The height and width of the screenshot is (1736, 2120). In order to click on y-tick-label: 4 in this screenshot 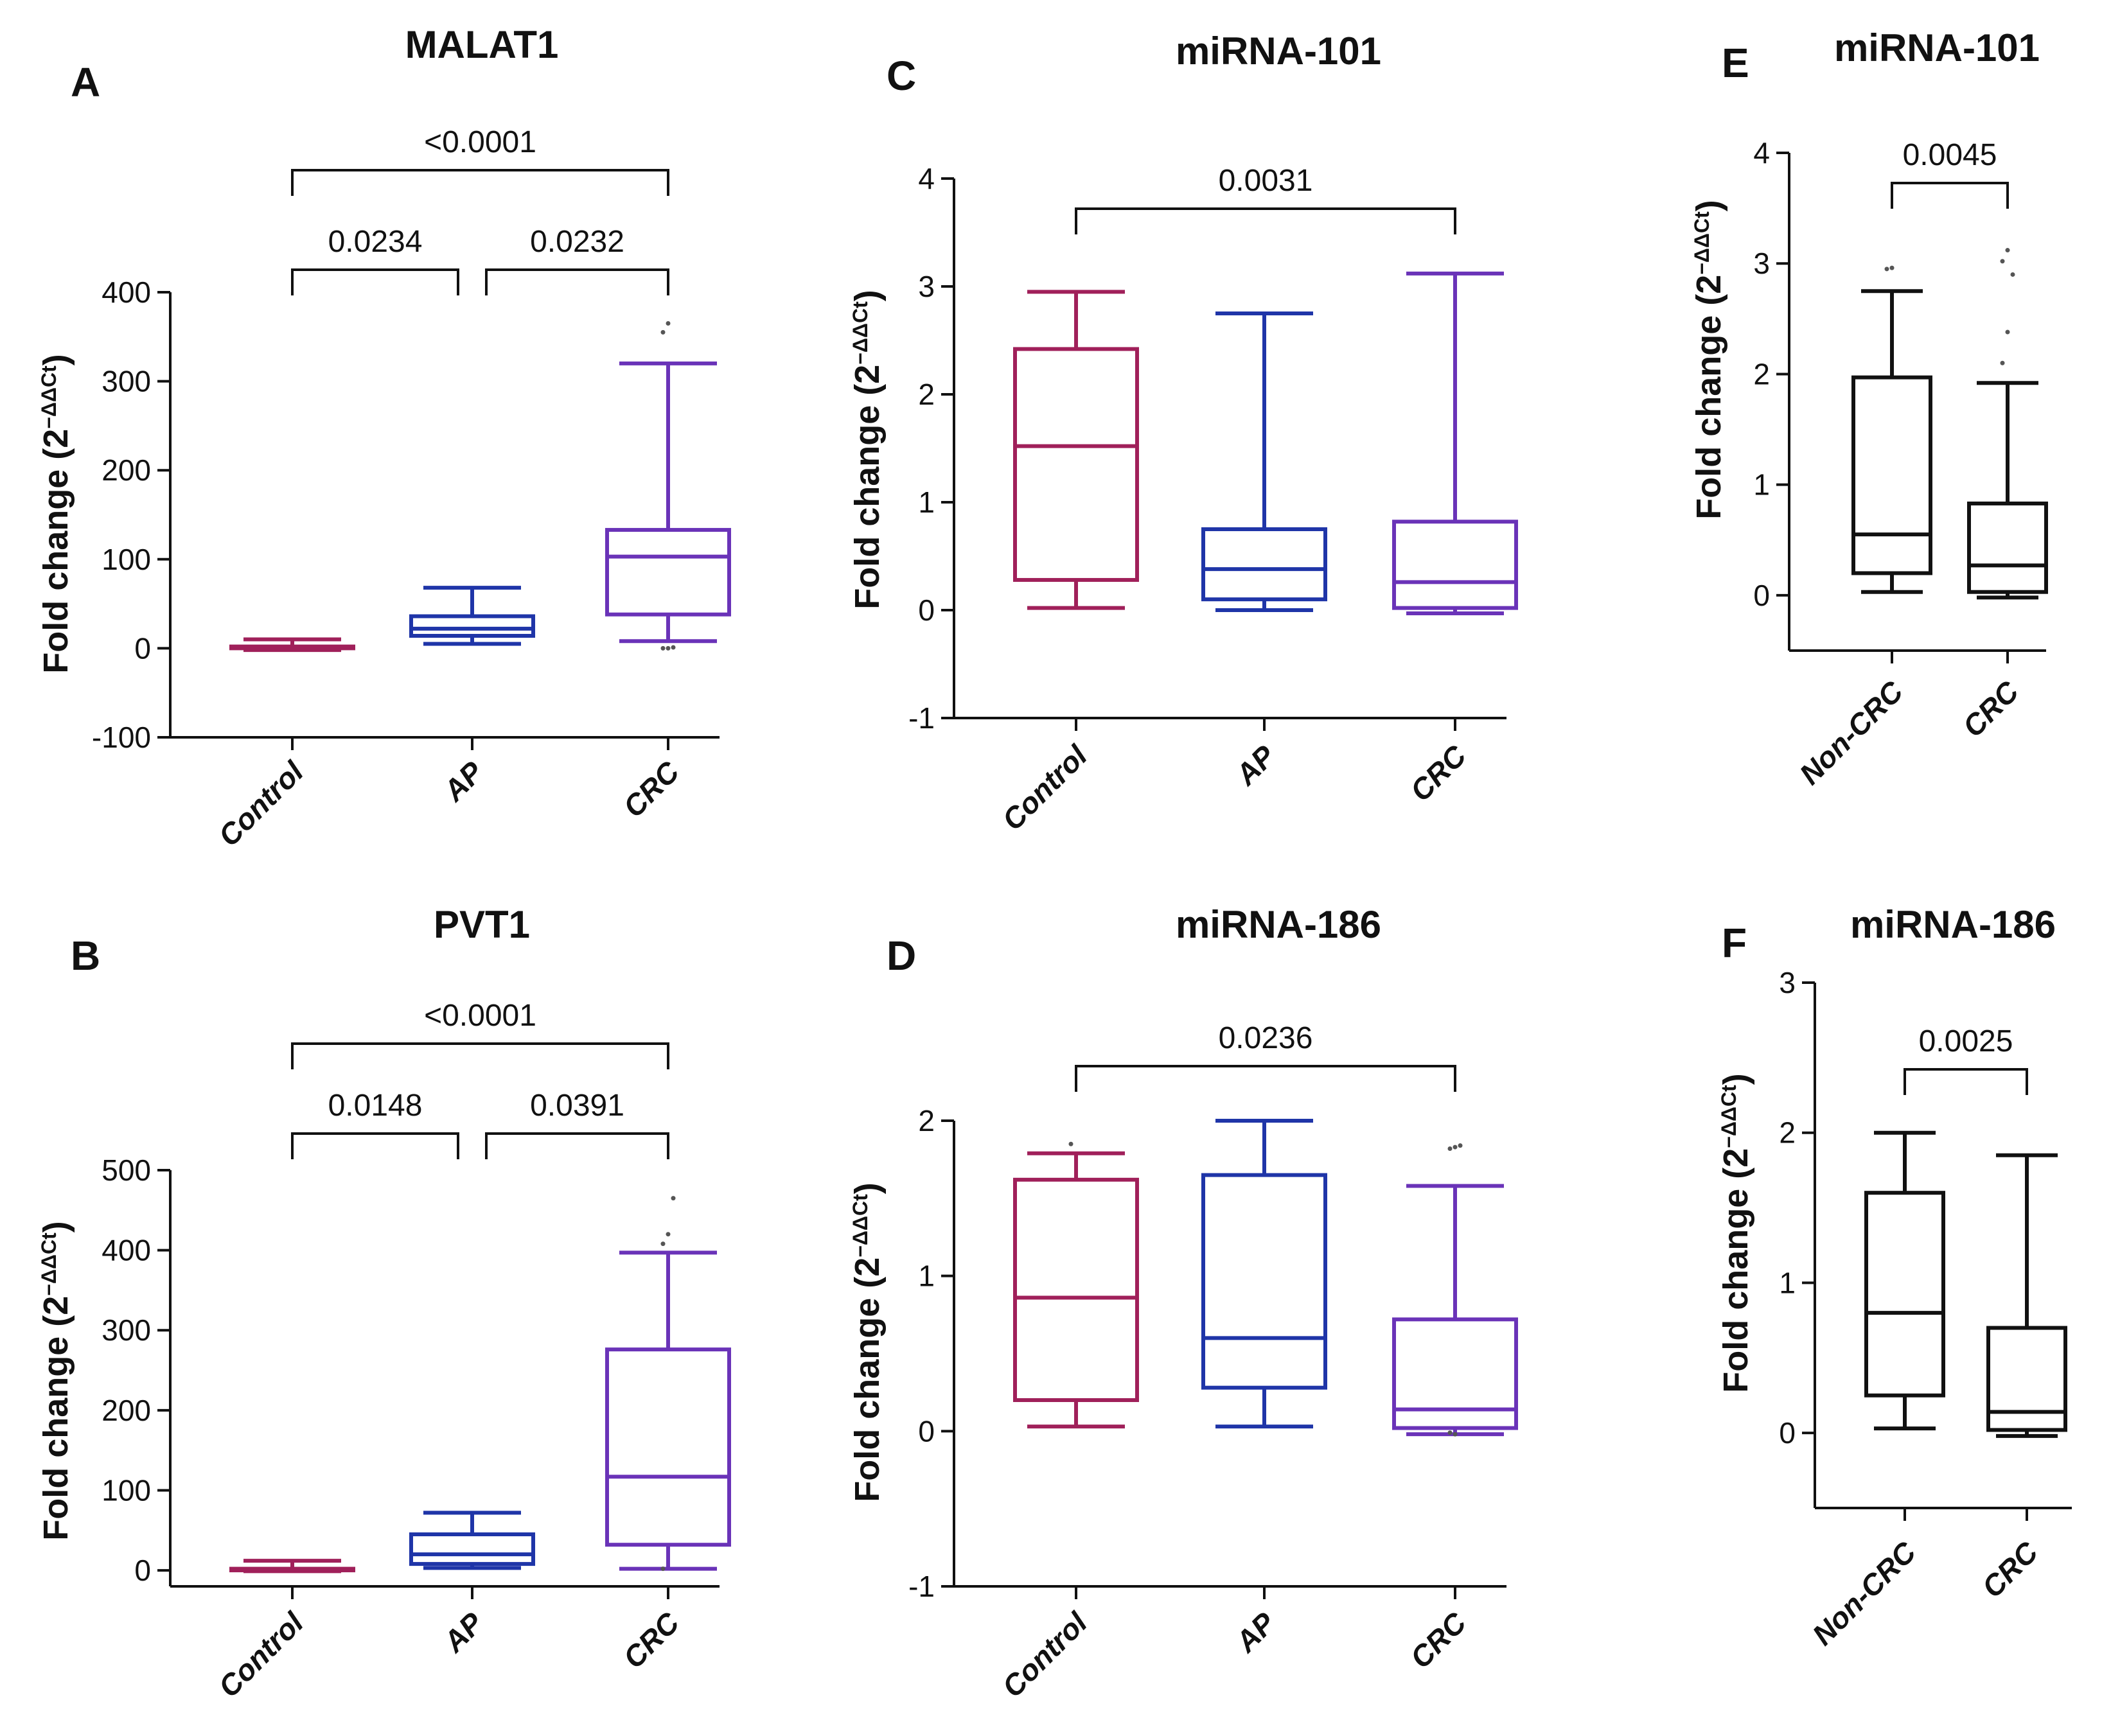, I will do `click(927, 178)`.